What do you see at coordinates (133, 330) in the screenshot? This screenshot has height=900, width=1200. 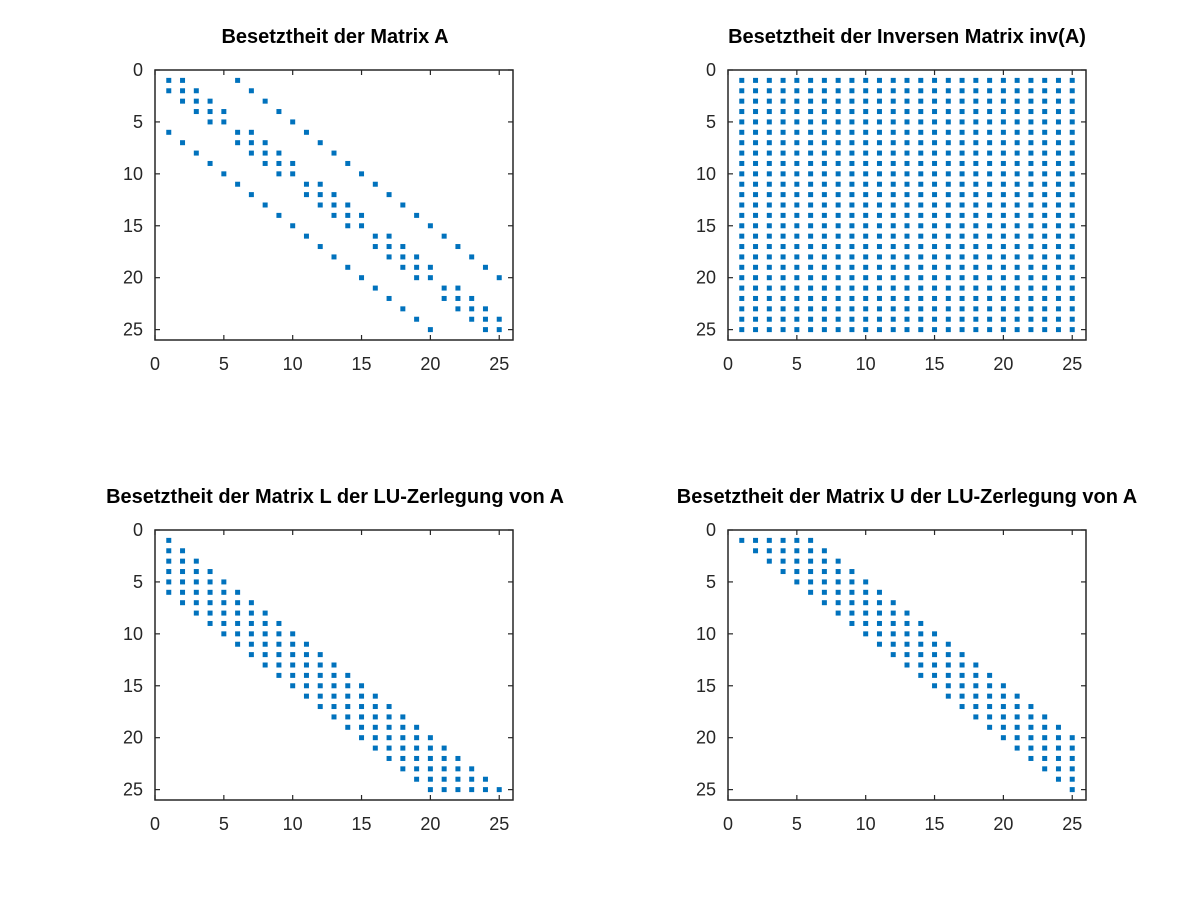 I see `y-tick-label: 25` at bounding box center [133, 330].